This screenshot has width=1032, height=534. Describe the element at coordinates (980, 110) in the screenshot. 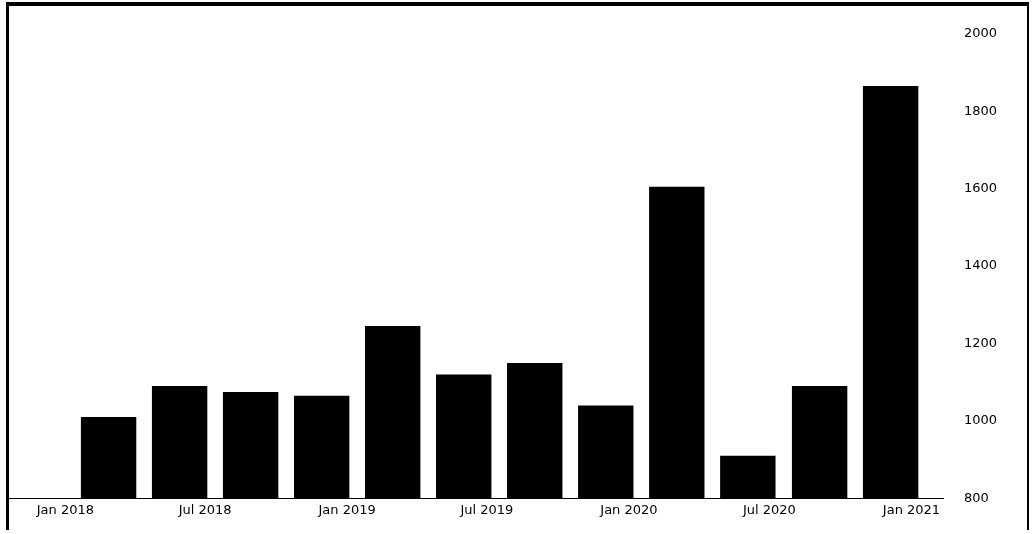

I see `y-tick-label: 1800` at that location.